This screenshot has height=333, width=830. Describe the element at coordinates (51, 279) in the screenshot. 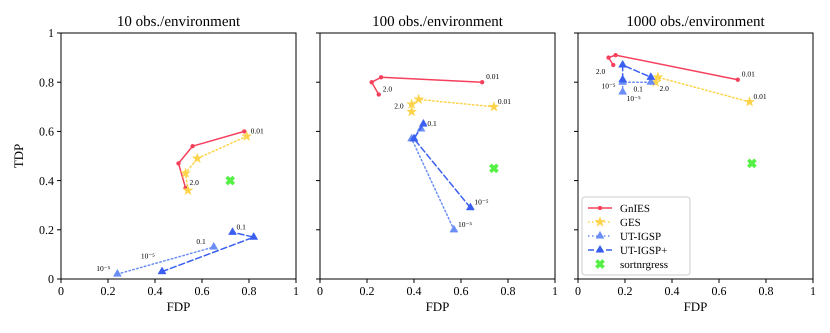

I see `y-tick-label: 0` at that location.